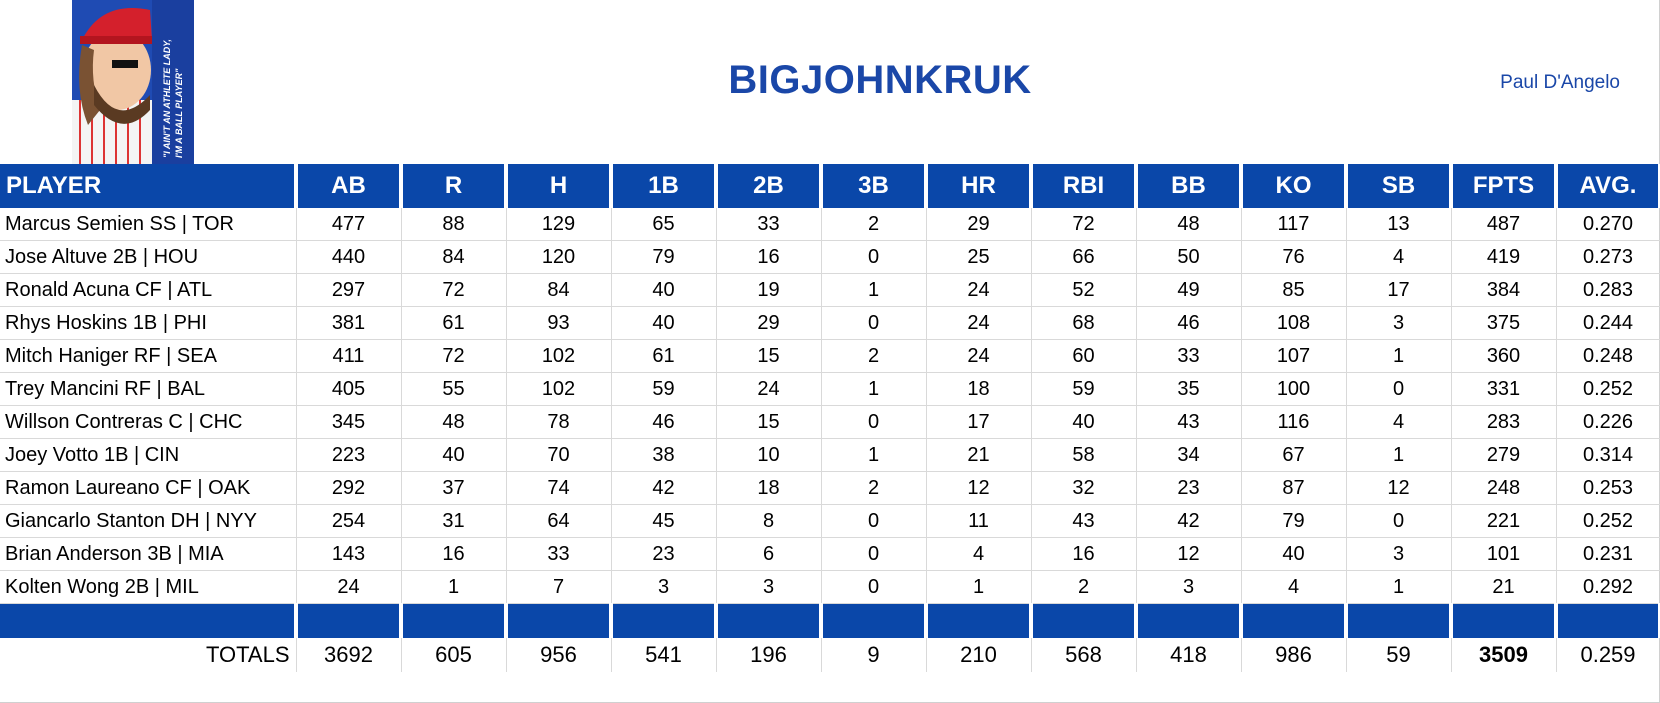 The width and height of the screenshot is (1660, 703). What do you see at coordinates (454, 389) in the screenshot?
I see `stat-cell: 55` at bounding box center [454, 389].